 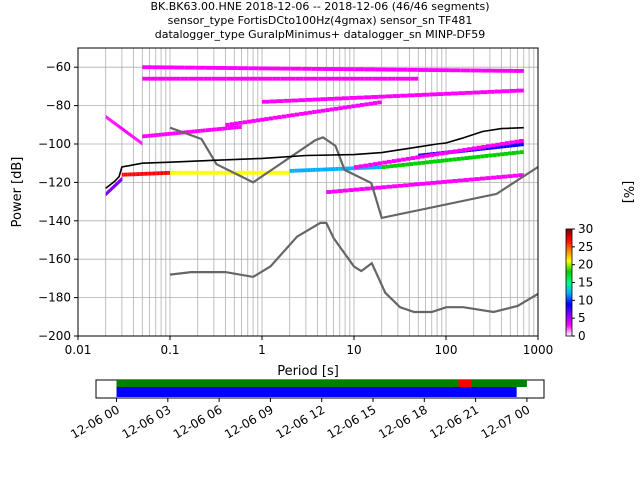 I want to click on x-axis-label: Period [s], so click(x=308, y=371).